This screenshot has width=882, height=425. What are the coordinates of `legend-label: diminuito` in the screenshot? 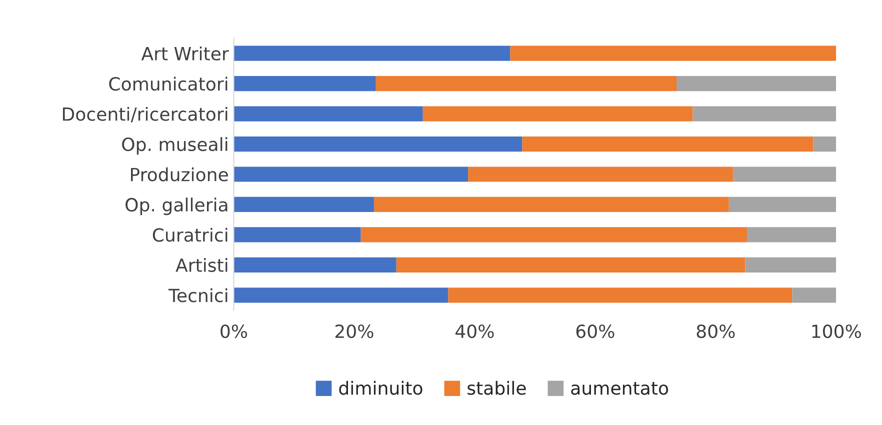 It's located at (380, 387).